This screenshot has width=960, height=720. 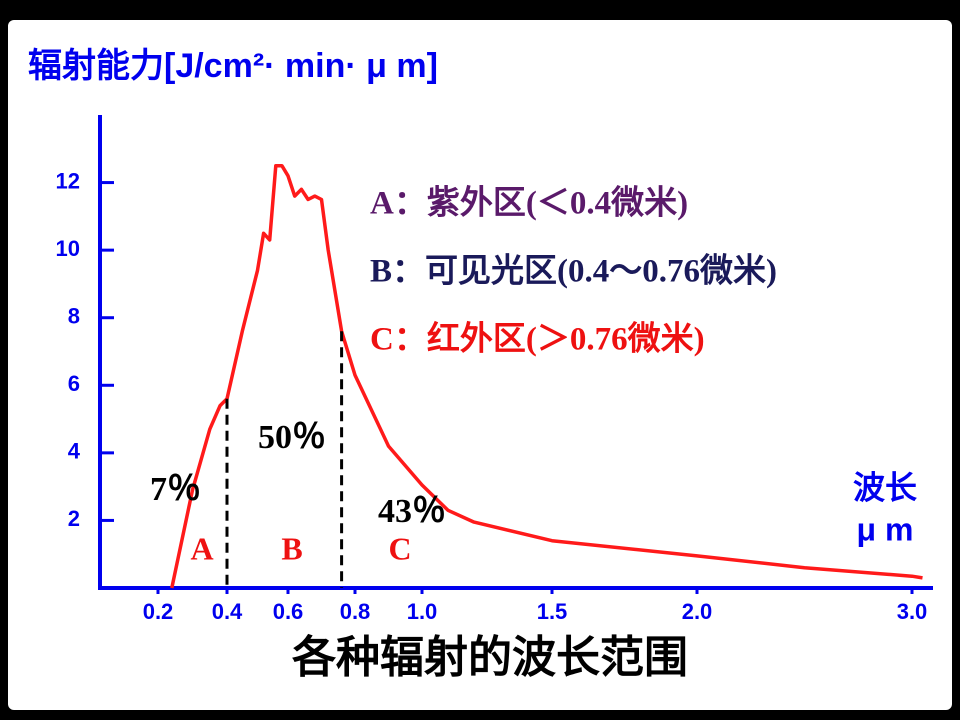 What do you see at coordinates (292, 437) in the screenshot?
I see `percent-label: 50％` at bounding box center [292, 437].